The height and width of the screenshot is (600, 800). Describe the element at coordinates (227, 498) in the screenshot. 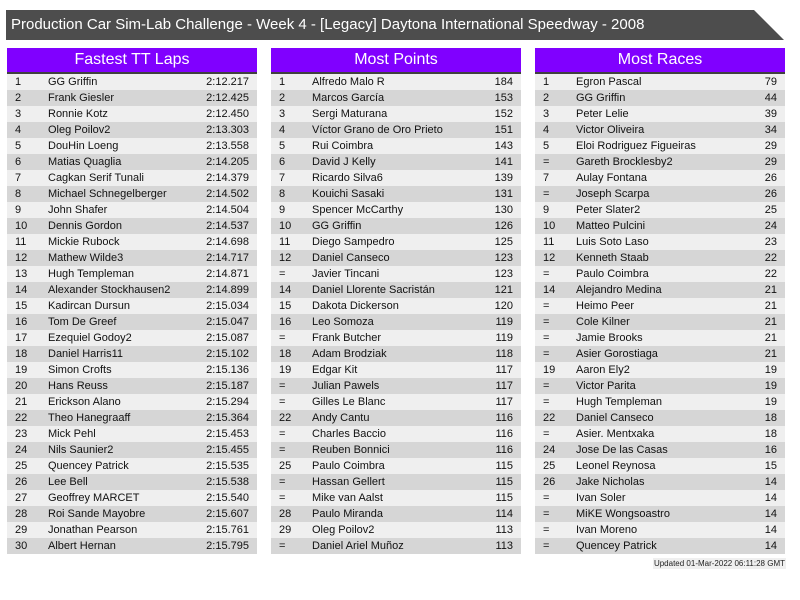

I see `value-cell: 2:15.540` at that location.